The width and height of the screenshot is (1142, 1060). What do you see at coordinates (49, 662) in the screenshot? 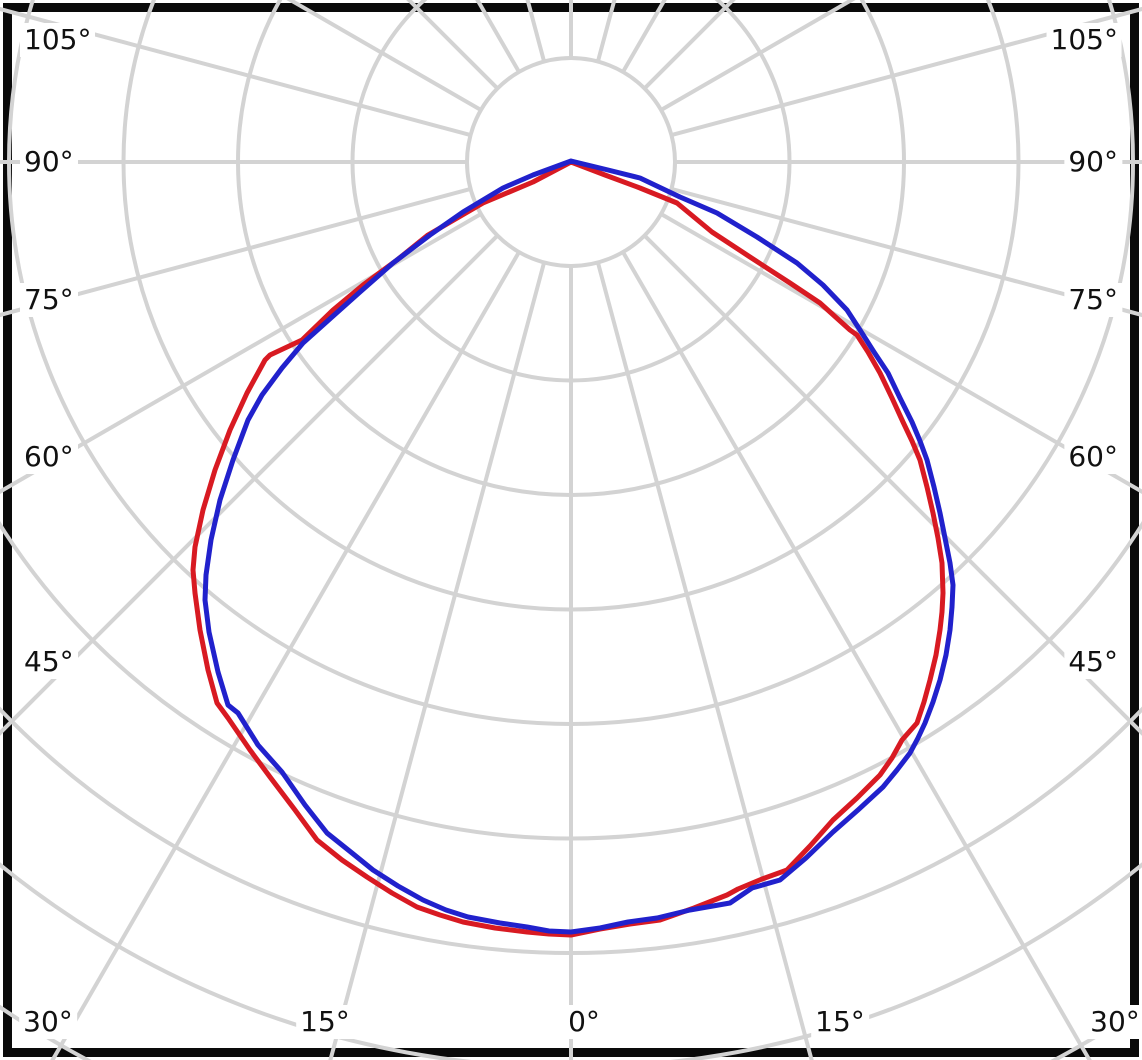
I see `angle-label-left: 45°` at bounding box center [49, 662].